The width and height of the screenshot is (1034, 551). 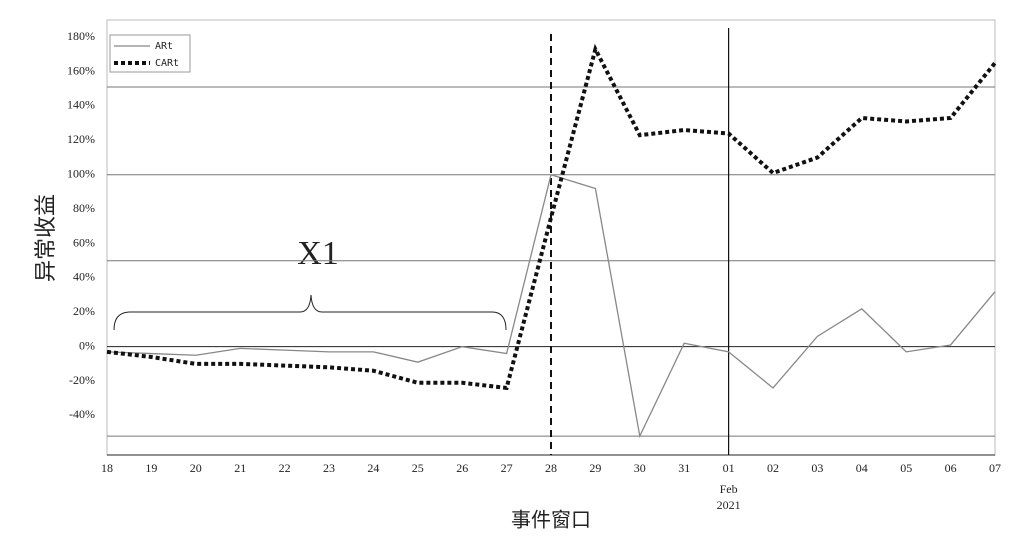 I want to click on y-tick-label: 120%, so click(x=81, y=139).